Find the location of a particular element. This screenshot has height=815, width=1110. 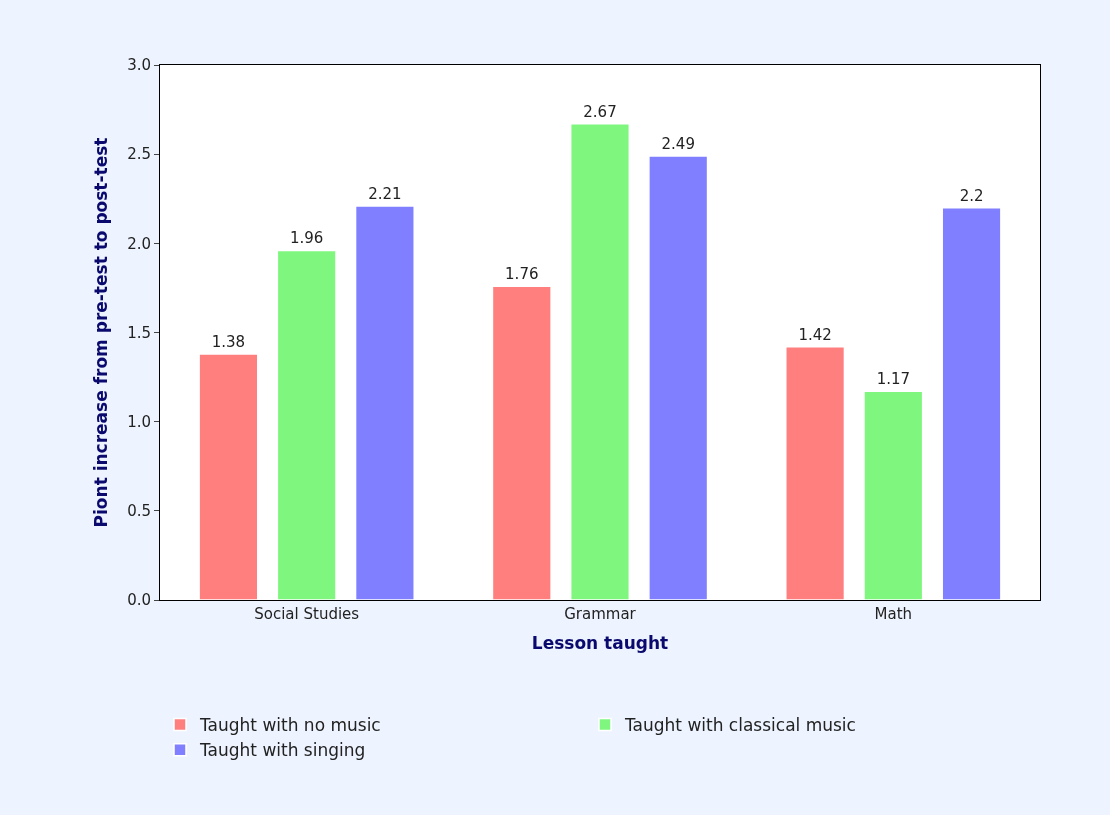

y-tick-label: 1.0 is located at coordinates (139, 421).